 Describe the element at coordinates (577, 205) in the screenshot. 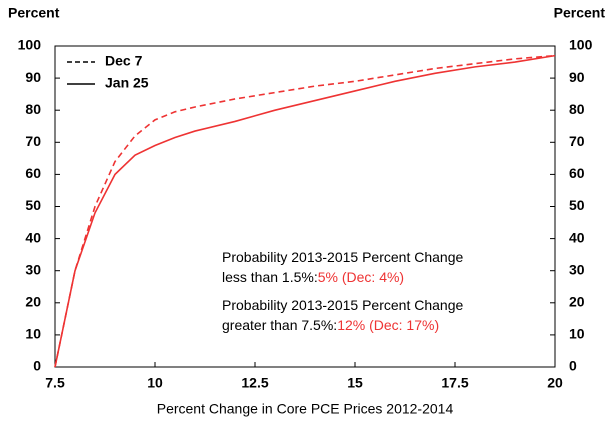

I see `y2-tick-label: 50` at that location.